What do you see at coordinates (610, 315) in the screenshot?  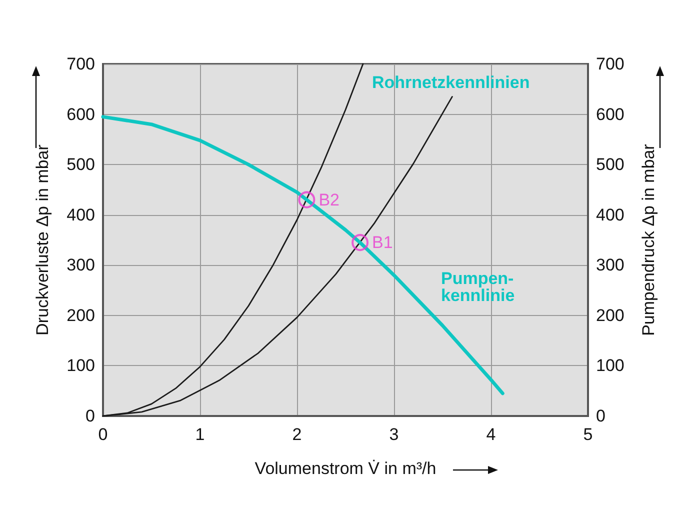 I see `y2-tick-label: 200` at bounding box center [610, 315].